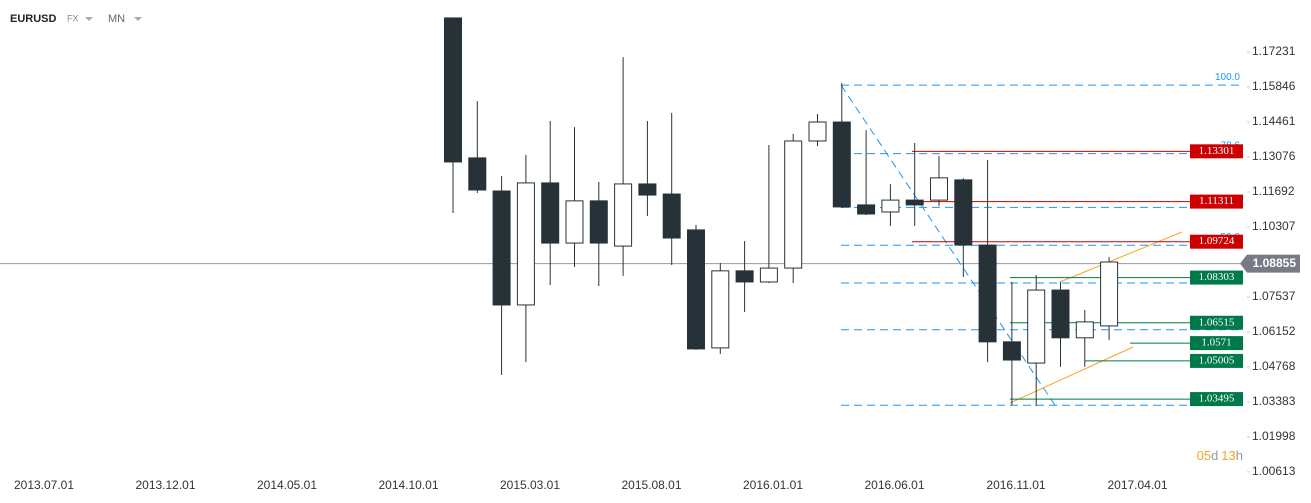 The height and width of the screenshot is (503, 1311). What do you see at coordinates (1274, 296) in the screenshot?
I see `y-tick-label: 1.07537` at bounding box center [1274, 296].